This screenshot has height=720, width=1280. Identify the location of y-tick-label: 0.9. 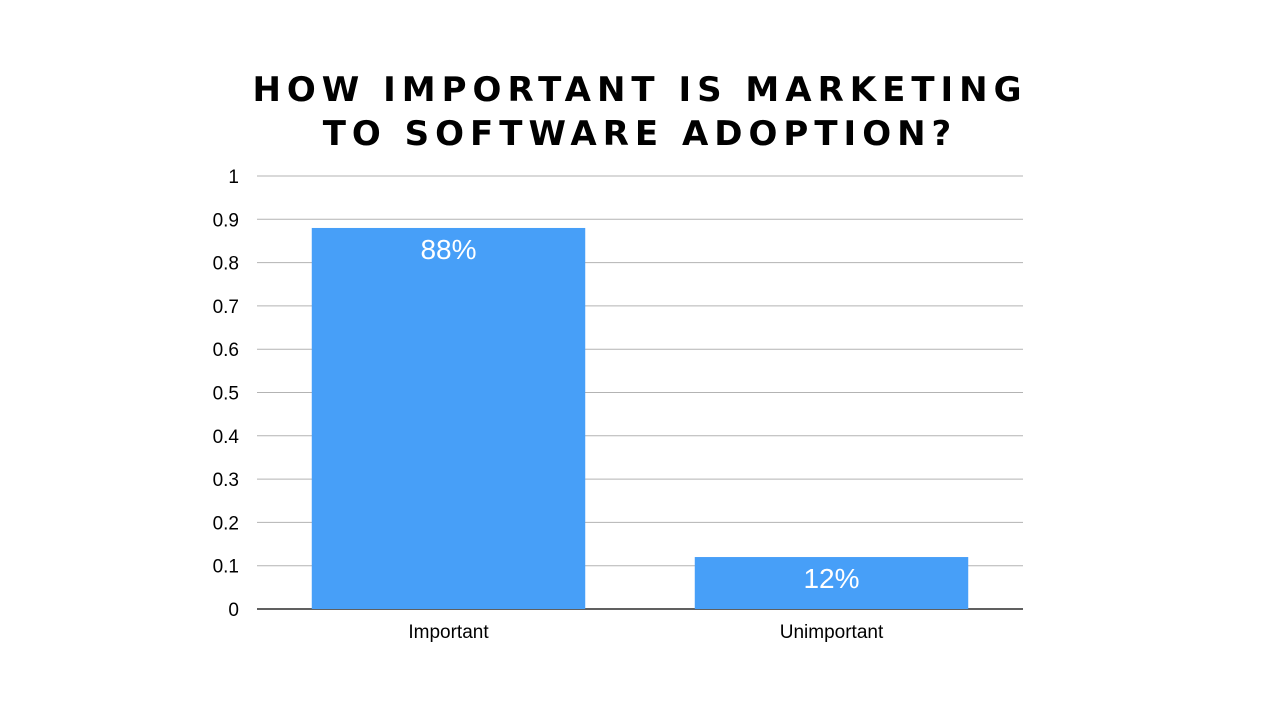
(226, 220).